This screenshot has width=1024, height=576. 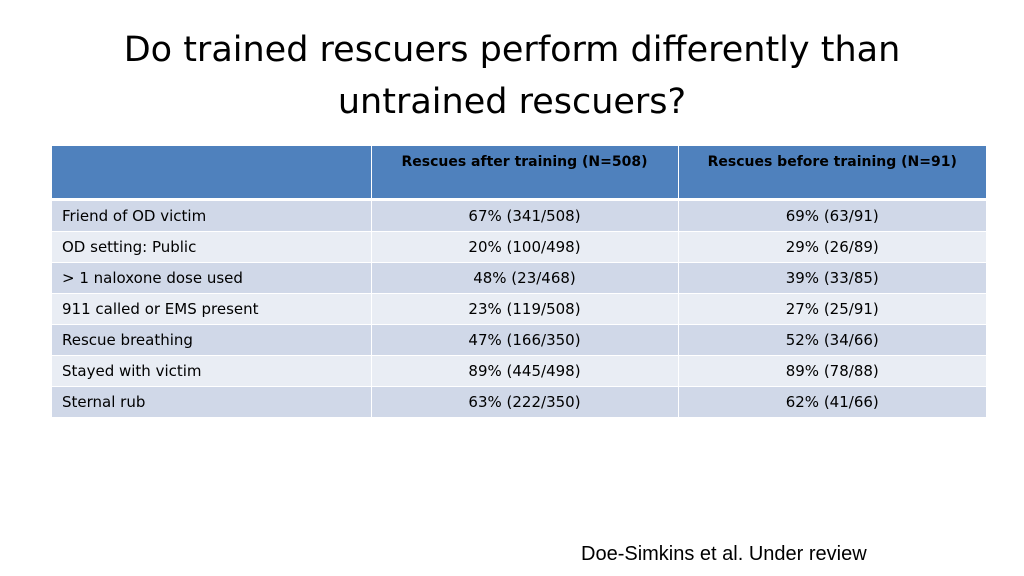 What do you see at coordinates (832, 371) in the screenshot?
I see `before-training-value: 89% (78/88)` at bounding box center [832, 371].